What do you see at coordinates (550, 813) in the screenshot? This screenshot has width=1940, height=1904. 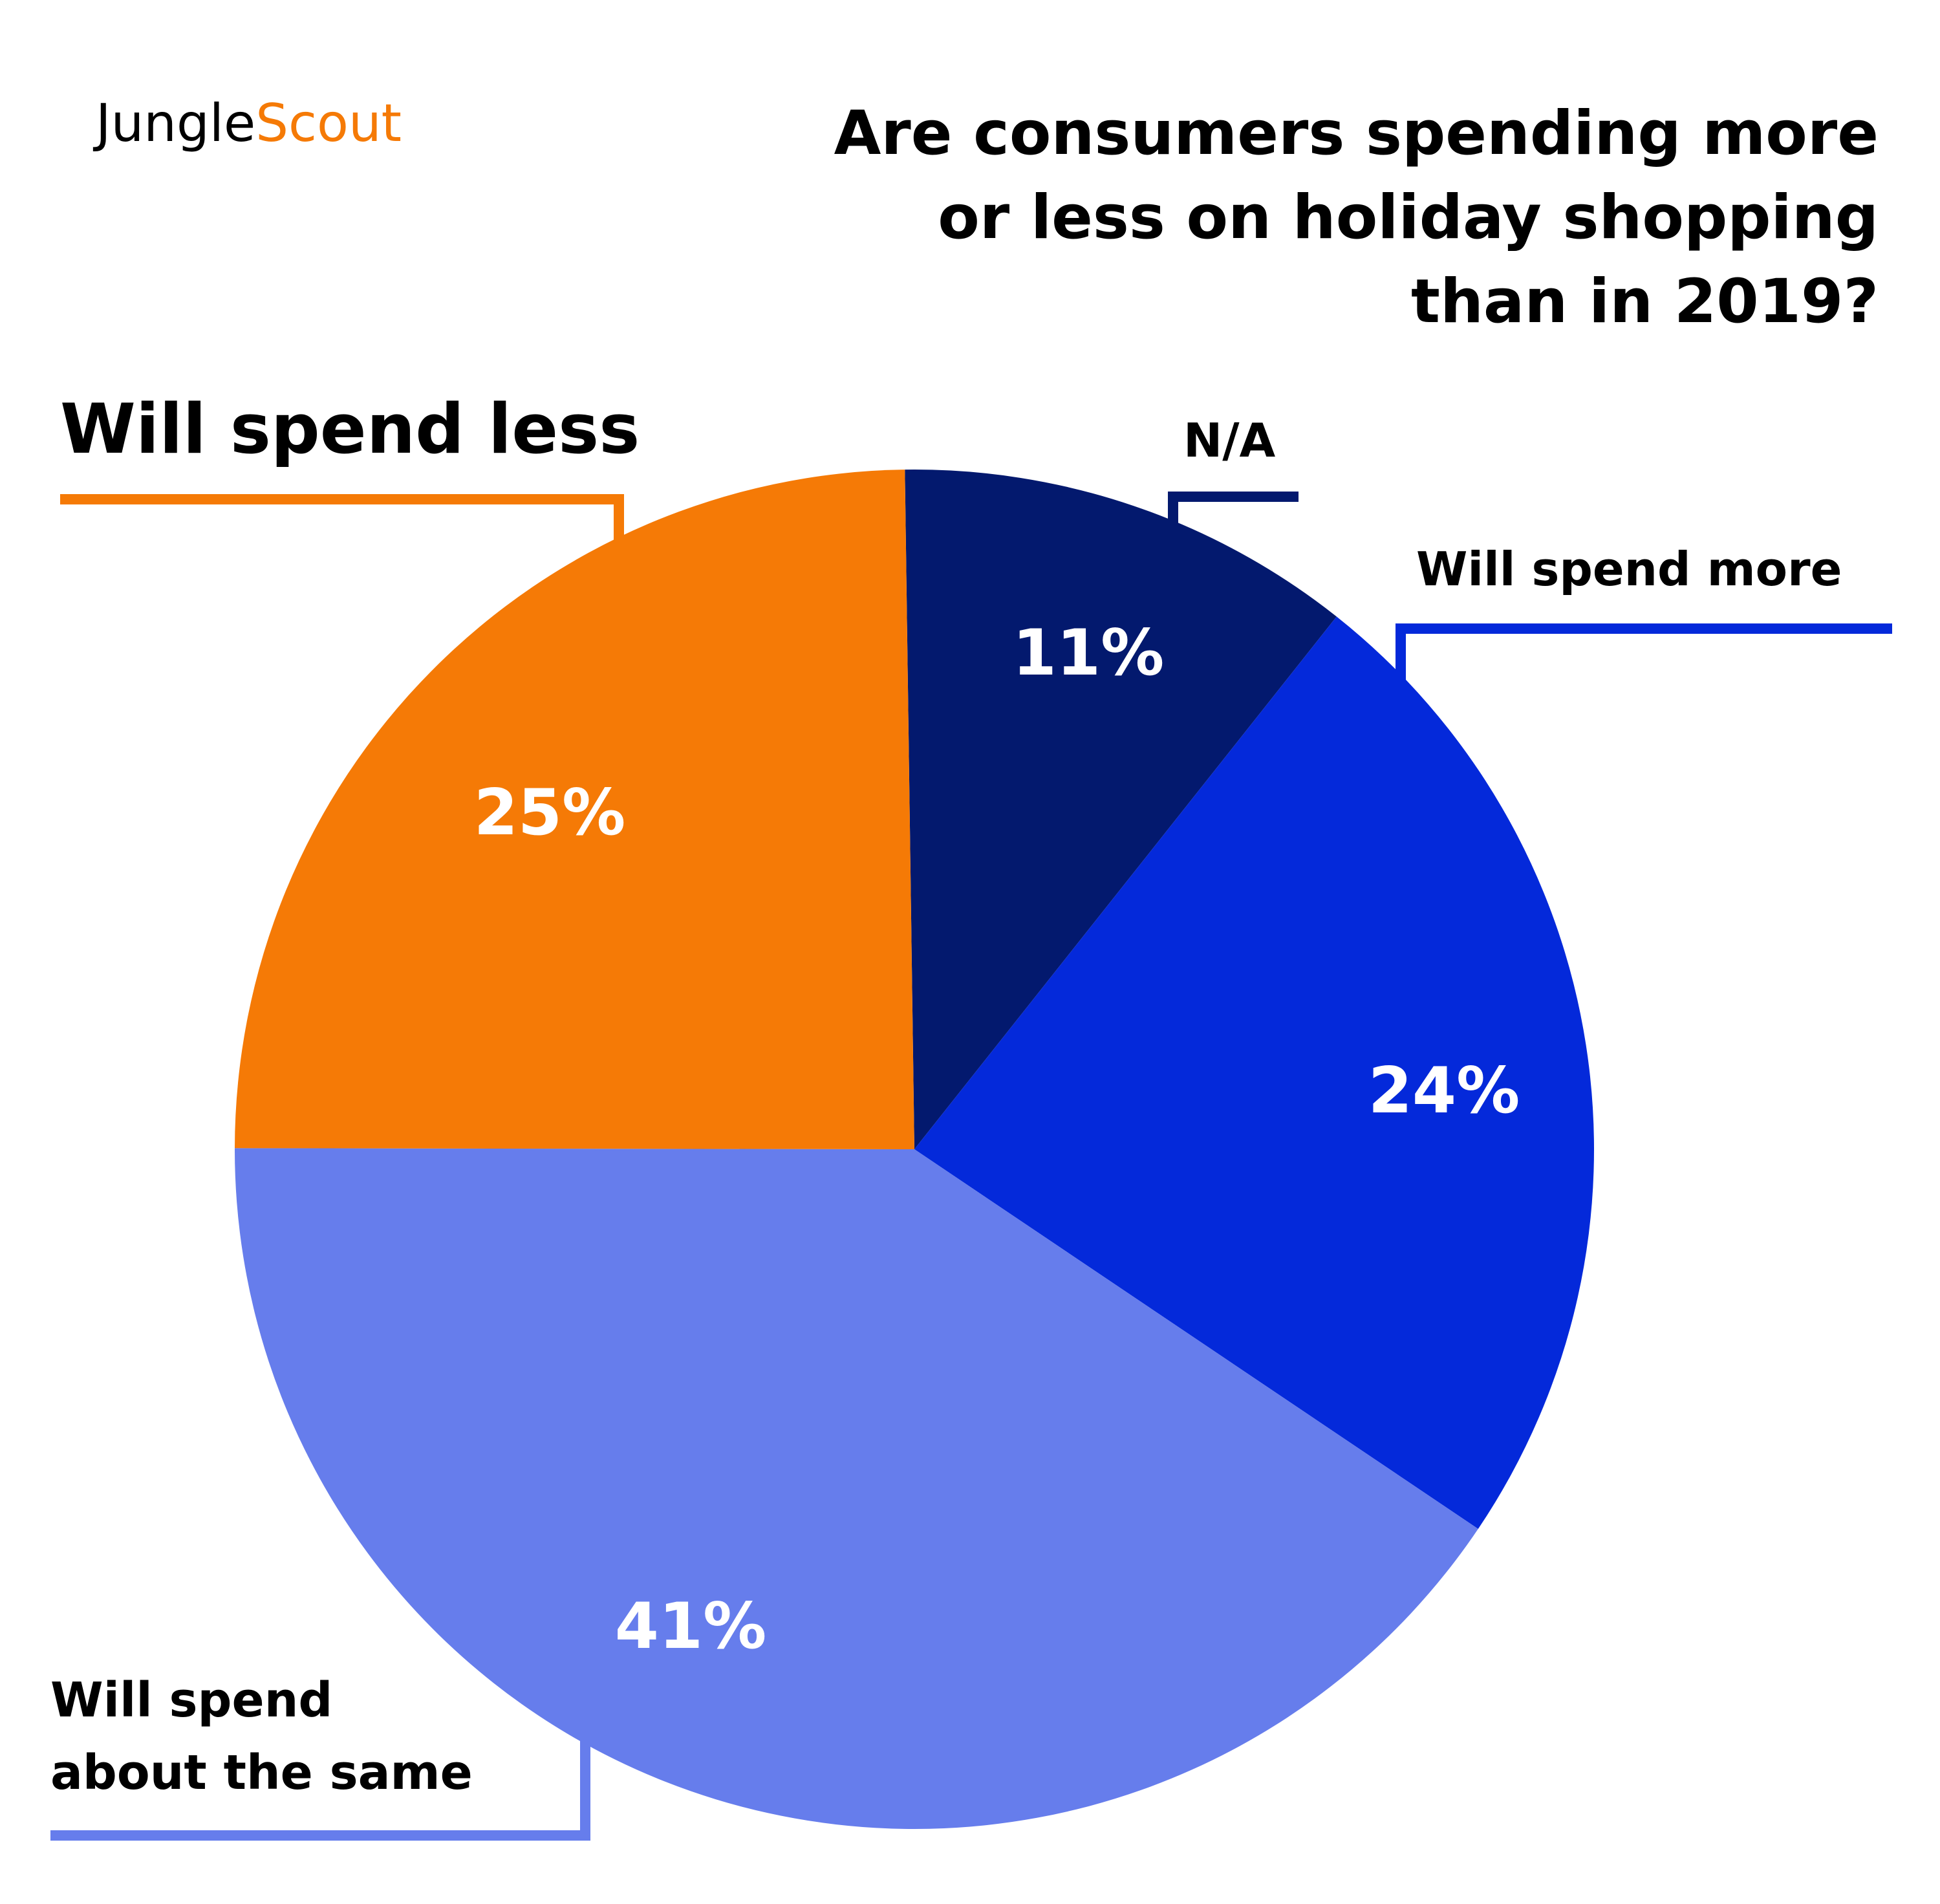 I see `slice-value-label-less: 25%` at bounding box center [550, 813].